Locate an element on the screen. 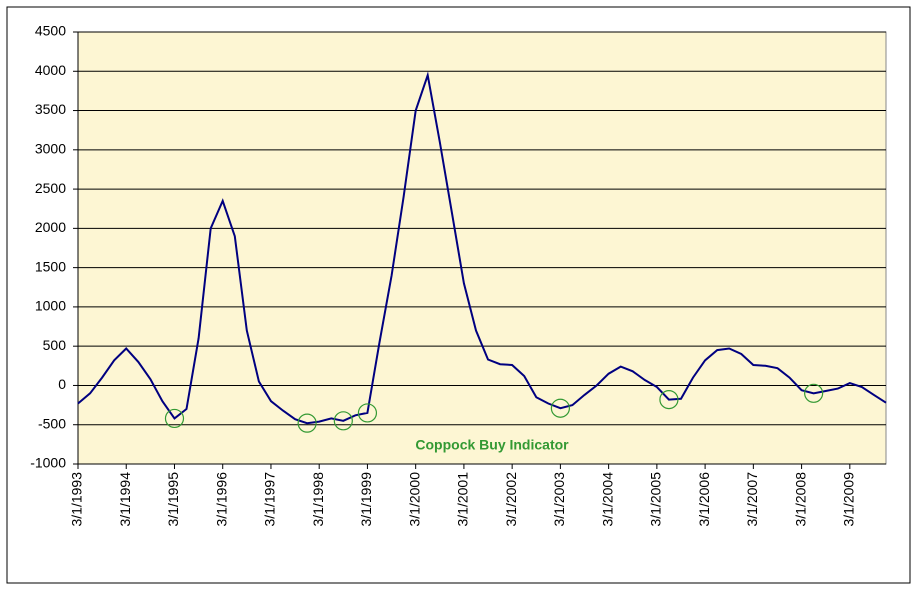  y-tick-label: 3500 is located at coordinates (50, 109).